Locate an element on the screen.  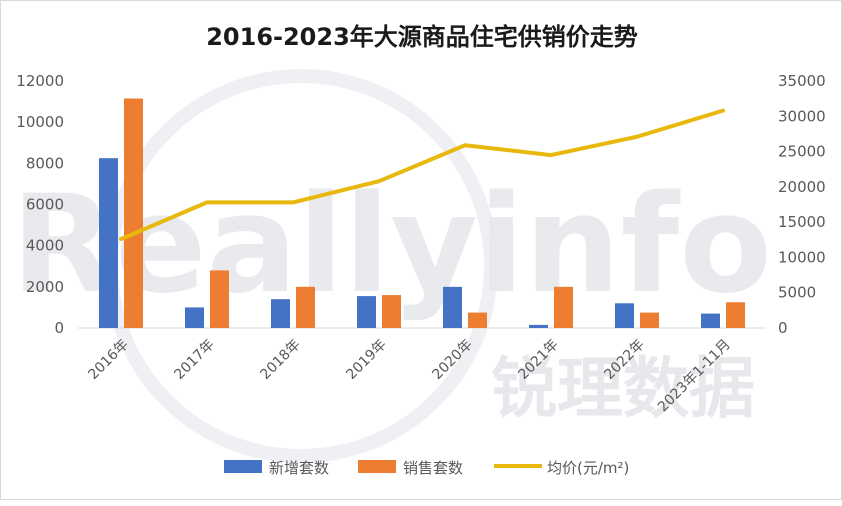
left-tick-label: 4000 is located at coordinates (45, 246).